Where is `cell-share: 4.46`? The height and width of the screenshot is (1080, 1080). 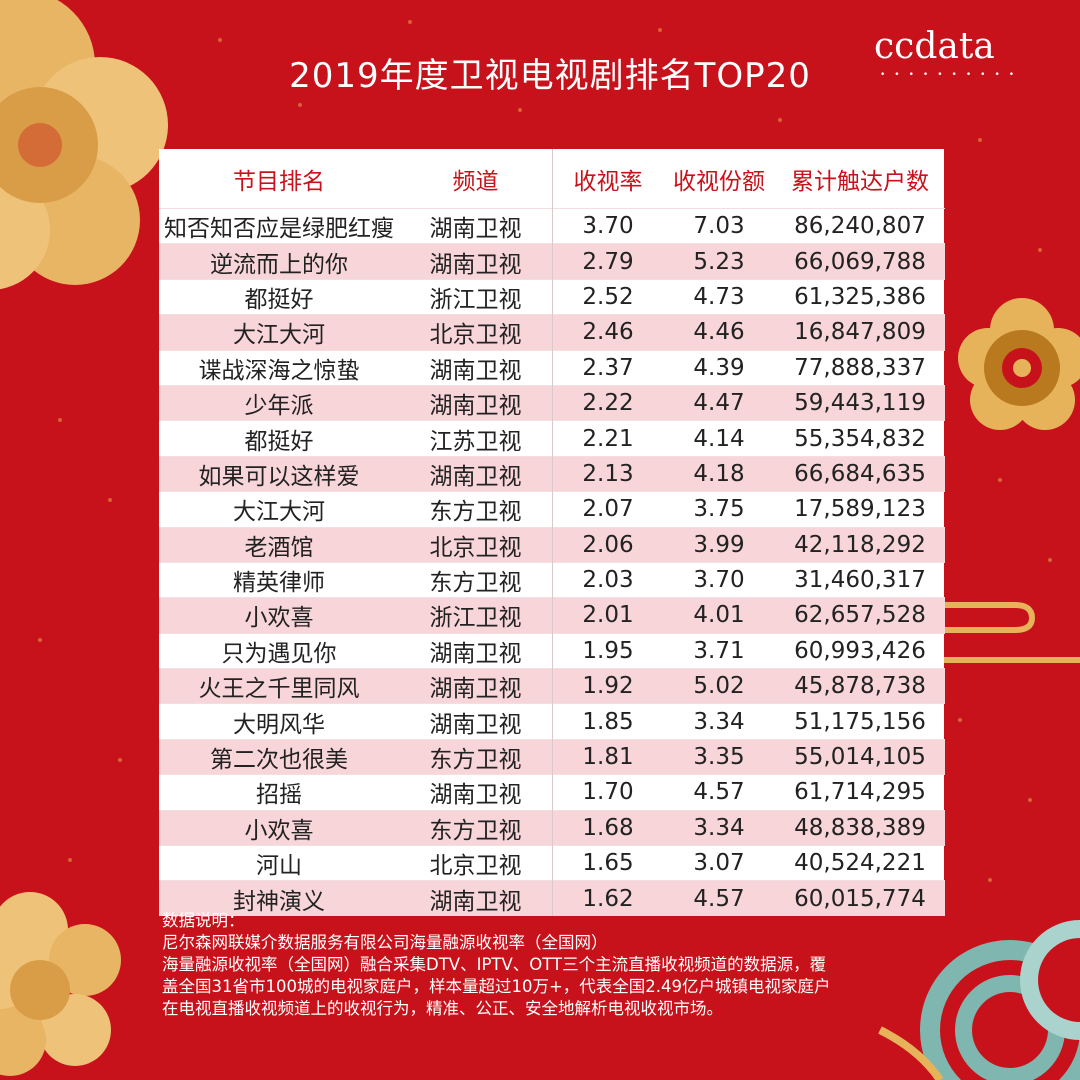
cell-share: 4.46 is located at coordinates (719, 332).